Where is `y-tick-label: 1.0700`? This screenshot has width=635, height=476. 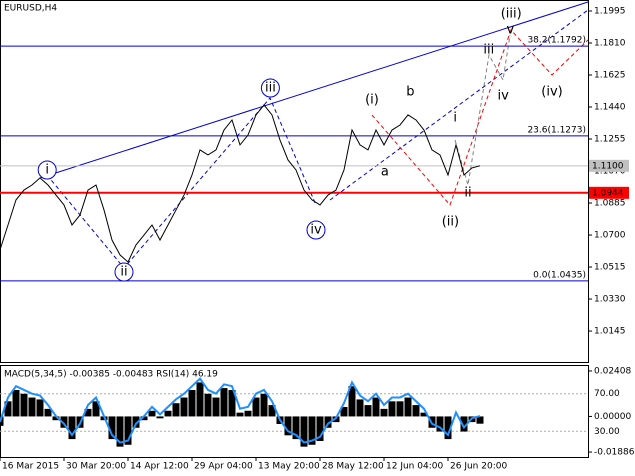 y-tick-label: 1.0700 is located at coordinates (610, 236).